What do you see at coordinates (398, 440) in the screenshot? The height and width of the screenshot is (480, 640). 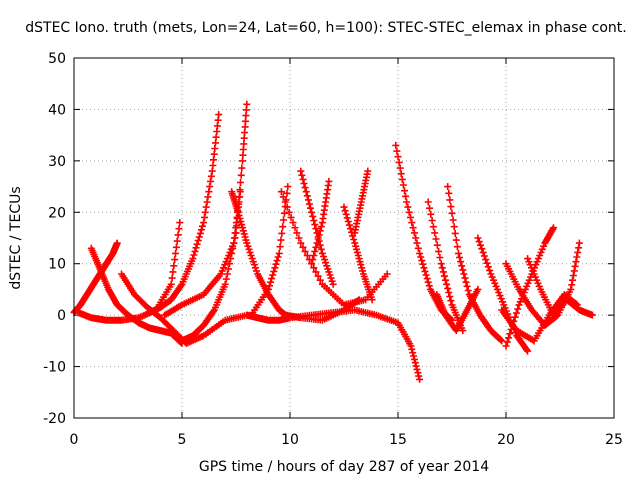 I see `x-tick-label: 15` at bounding box center [398, 440].